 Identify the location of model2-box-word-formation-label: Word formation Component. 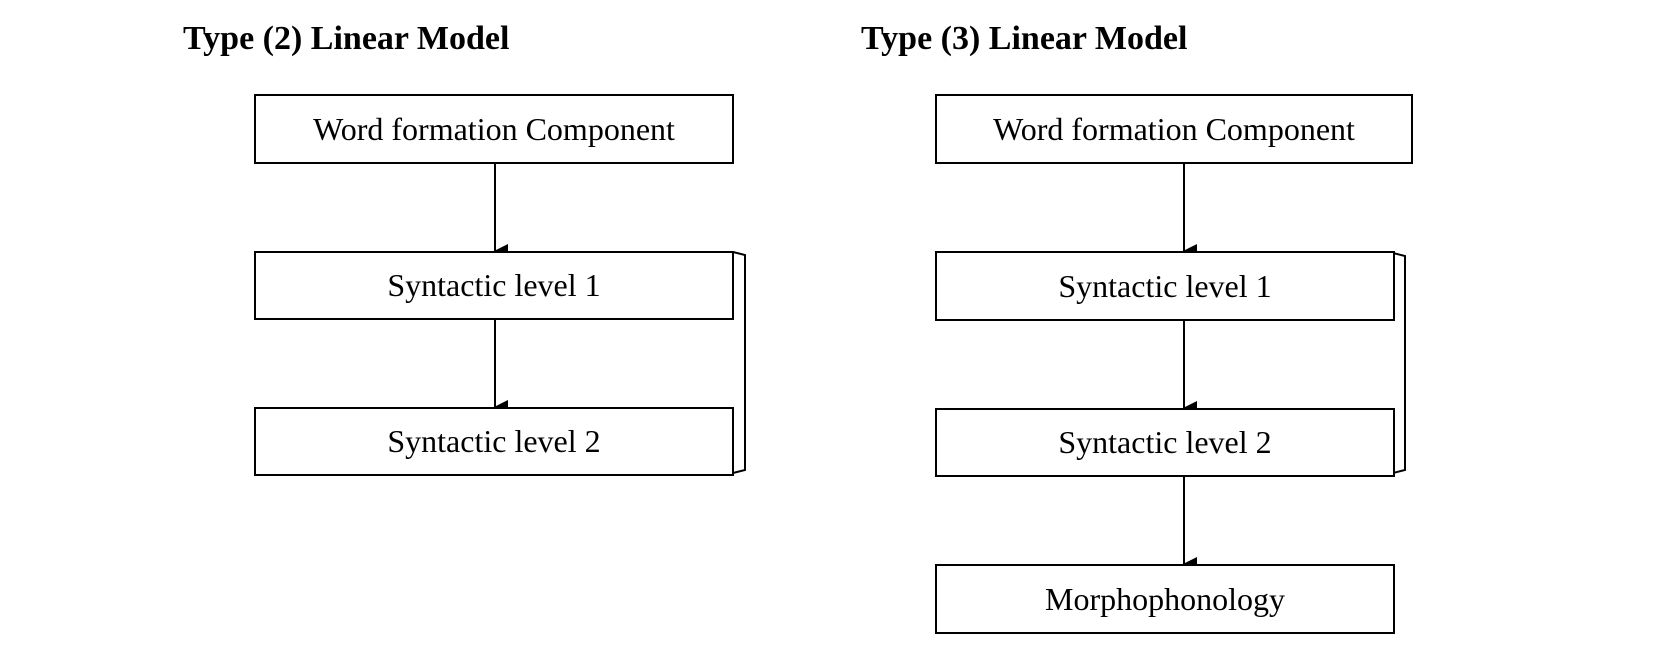
(1174, 128).